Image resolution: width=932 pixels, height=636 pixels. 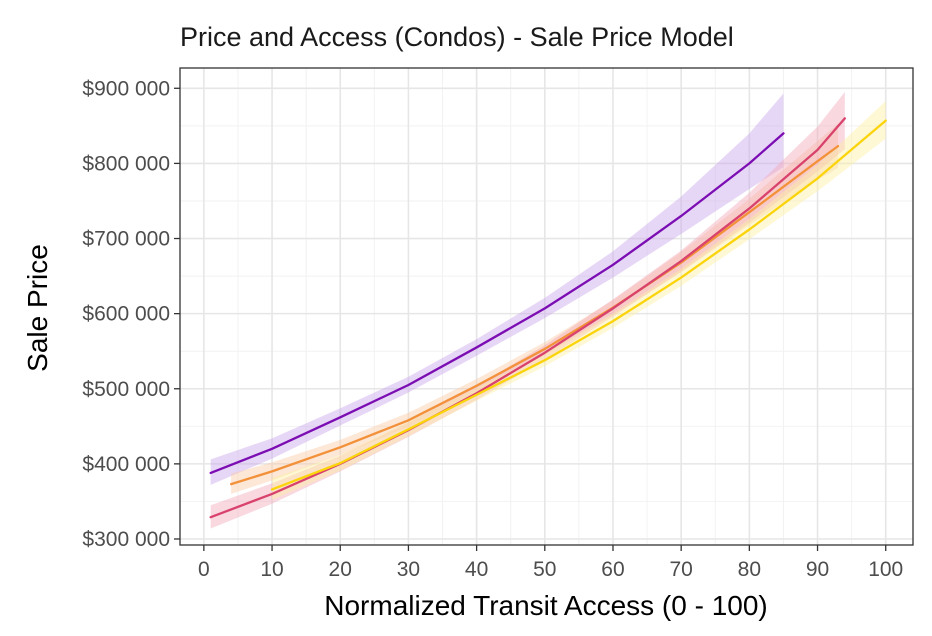 What do you see at coordinates (126, 163) in the screenshot?
I see `y-tick-label: $800 000` at bounding box center [126, 163].